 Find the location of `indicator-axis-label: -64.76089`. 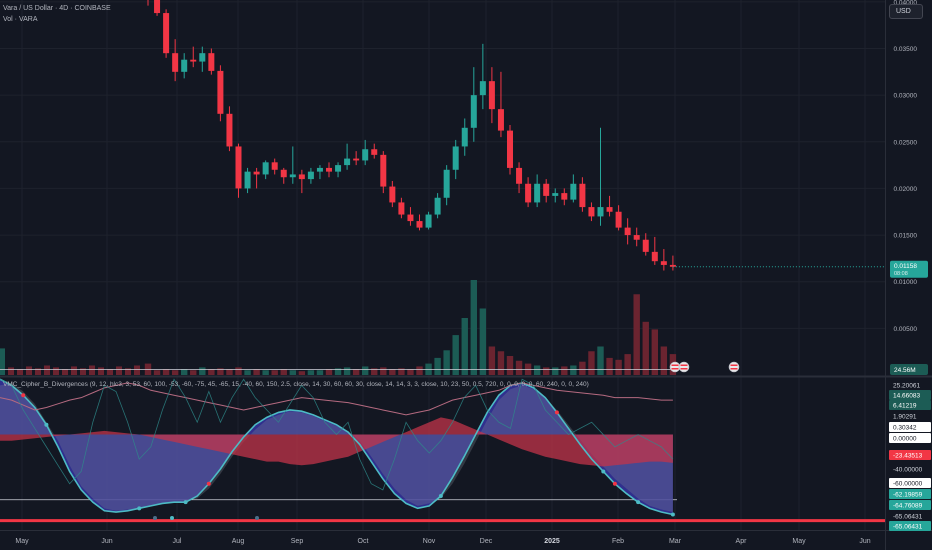

indicator-axis-label: -64.76089 is located at coordinates (908, 506).